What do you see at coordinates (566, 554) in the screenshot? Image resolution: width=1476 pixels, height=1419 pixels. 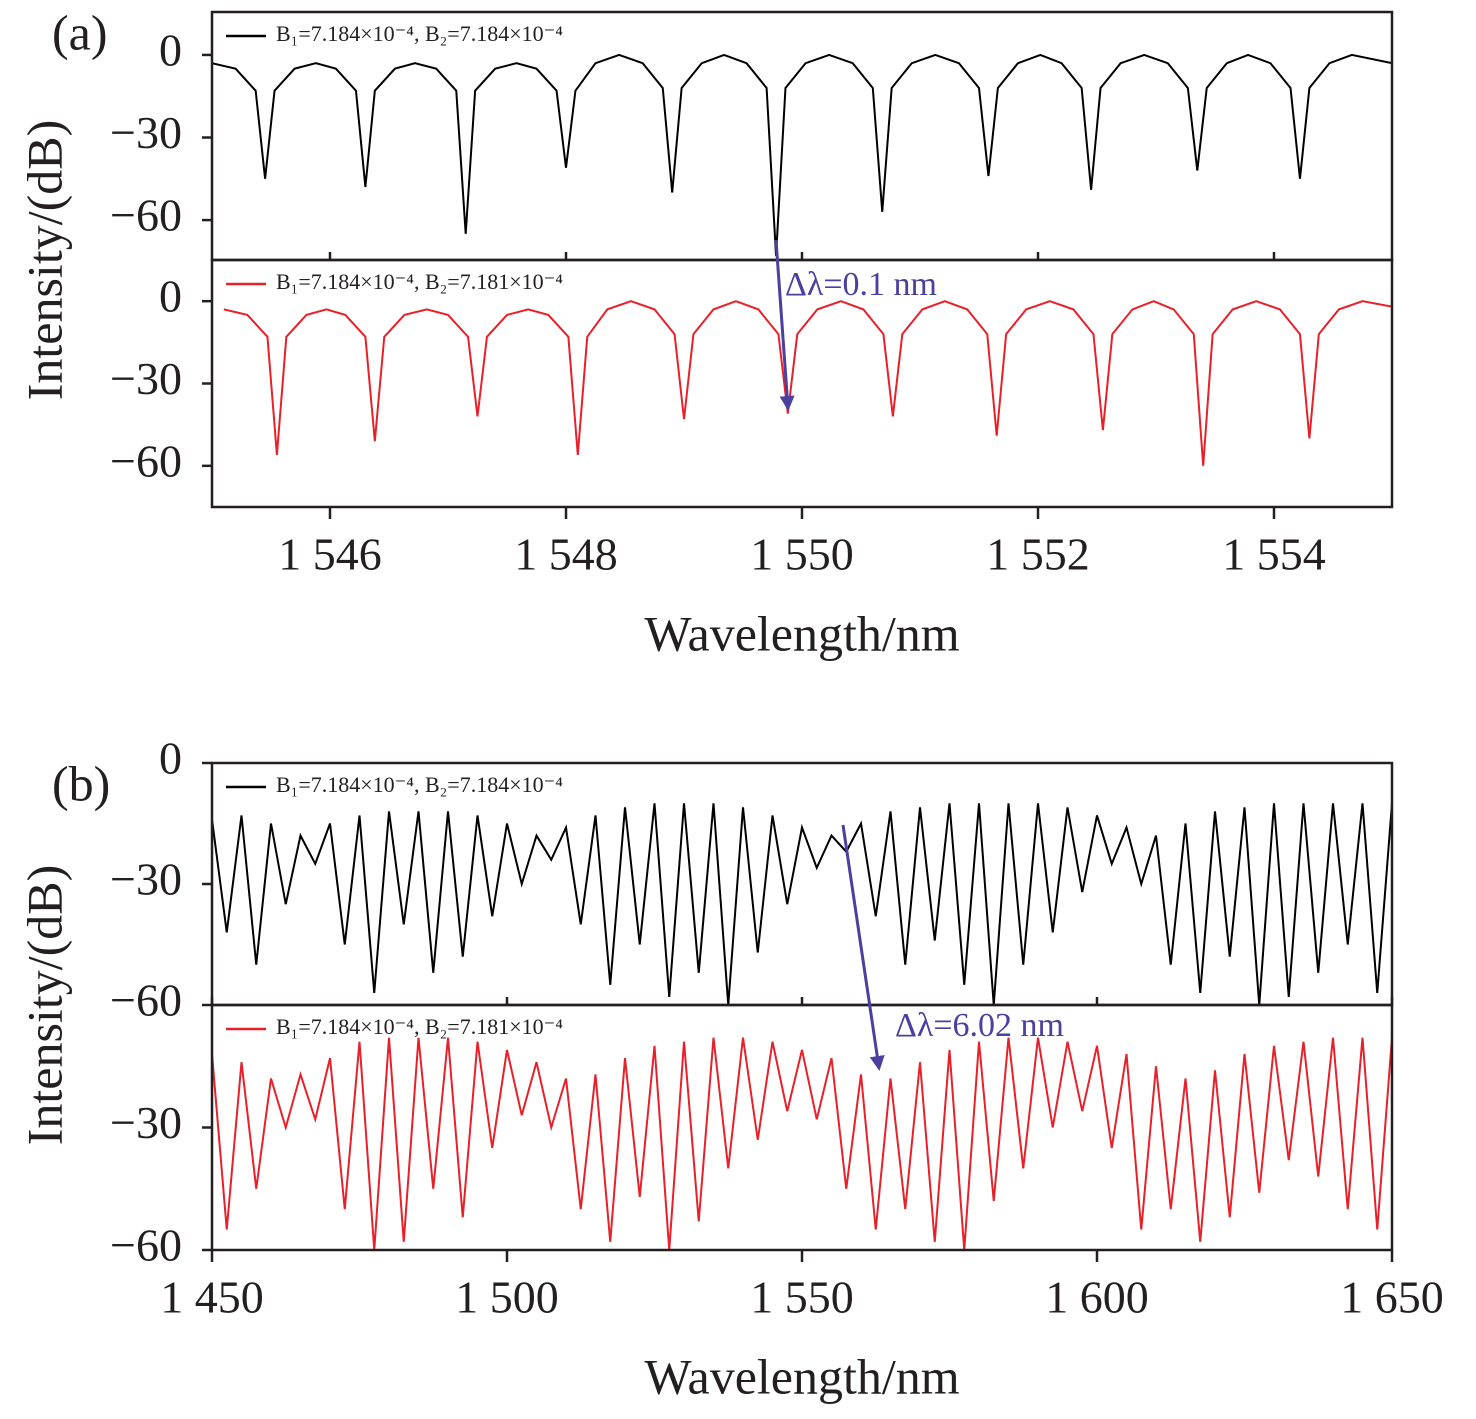 I see `x-tick-label: 1 548` at bounding box center [566, 554].